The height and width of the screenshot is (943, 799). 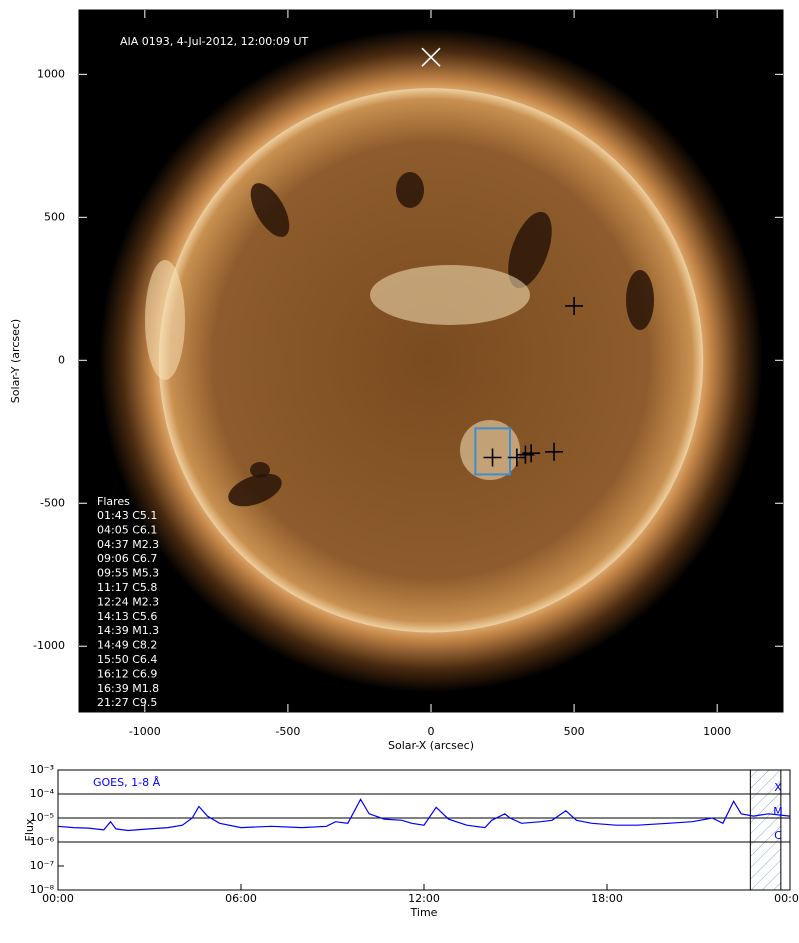 I want to click on flare-entry: 16:39 M1.8, so click(x=128, y=688).